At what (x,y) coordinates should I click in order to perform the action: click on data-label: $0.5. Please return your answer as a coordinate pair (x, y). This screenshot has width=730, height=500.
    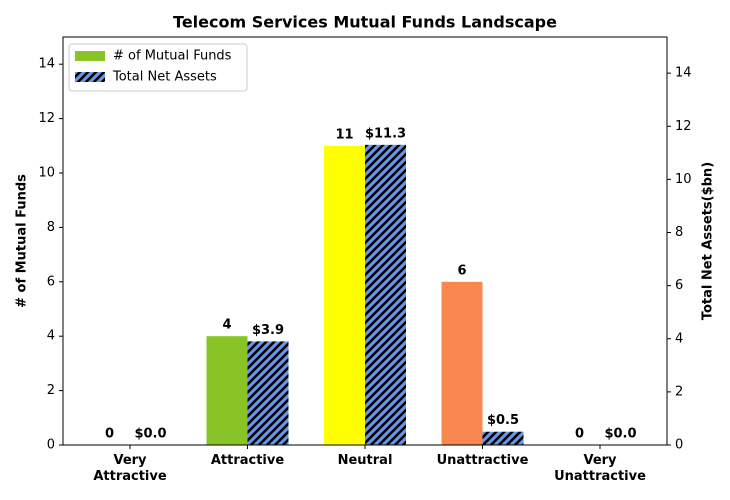
    Looking at the image, I should click on (503, 420).